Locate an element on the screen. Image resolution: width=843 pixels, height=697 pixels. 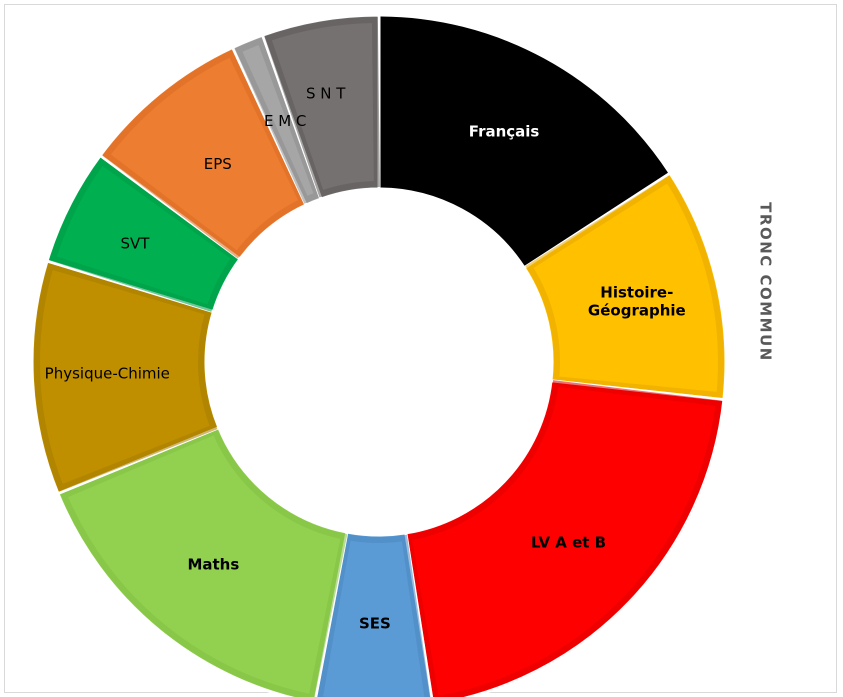
slice-fran-ais is located at coordinates (525, 141).